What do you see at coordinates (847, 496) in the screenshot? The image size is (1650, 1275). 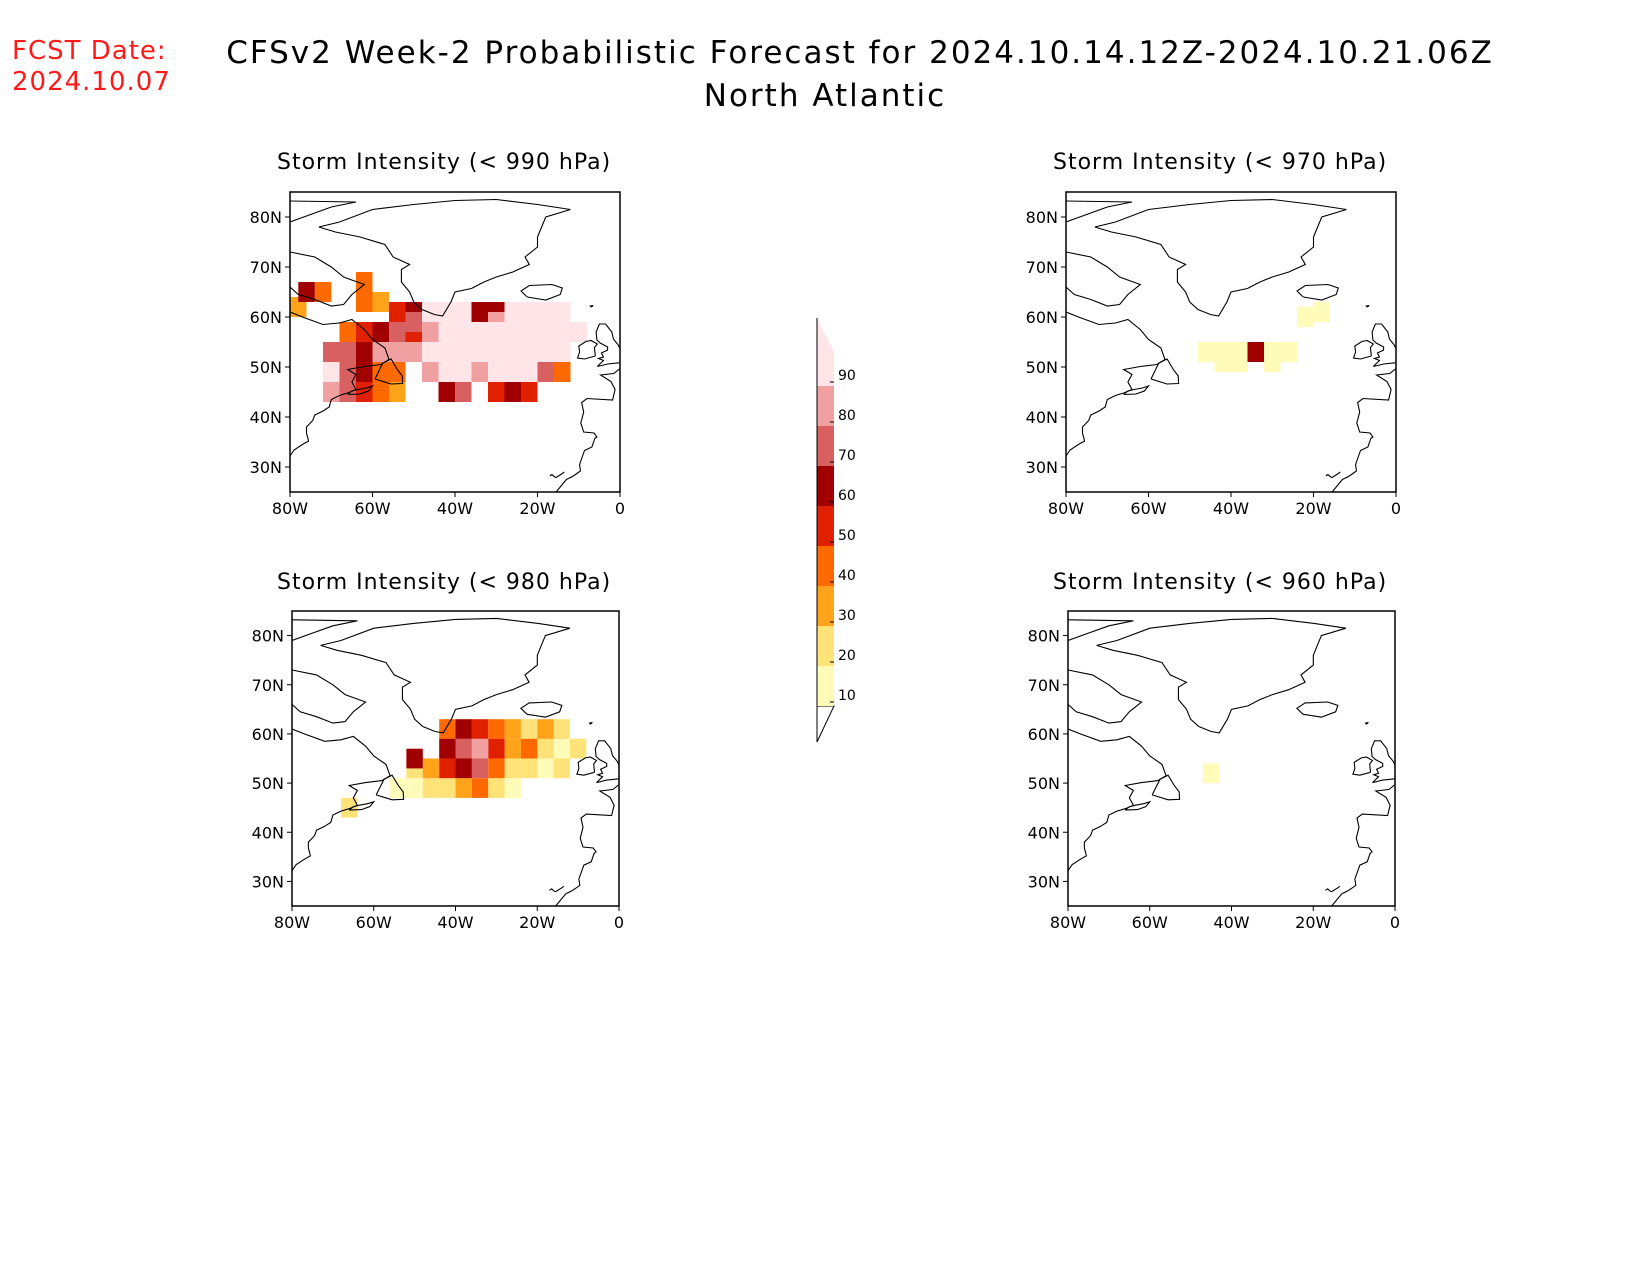 I see `colorbar-label: 60` at bounding box center [847, 496].